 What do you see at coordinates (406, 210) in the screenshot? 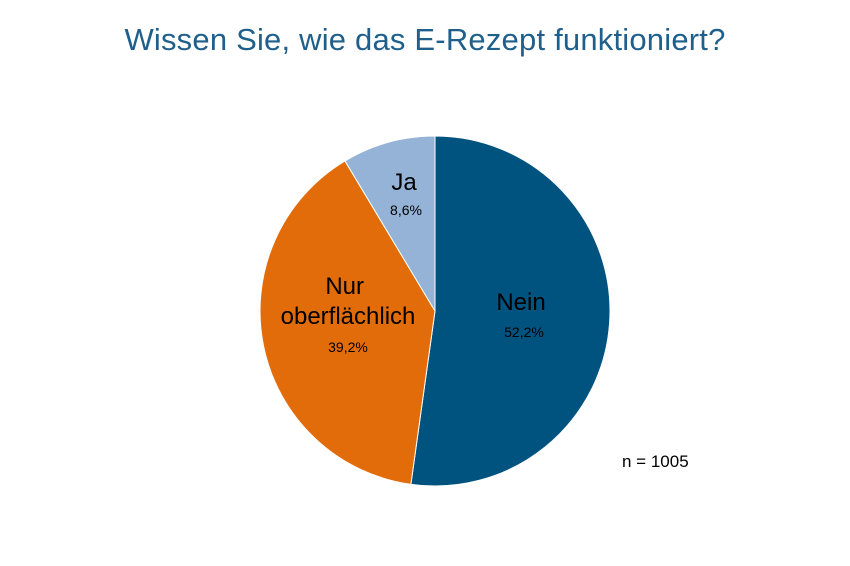
I see `slice-value-ja: 8,6%` at bounding box center [406, 210].